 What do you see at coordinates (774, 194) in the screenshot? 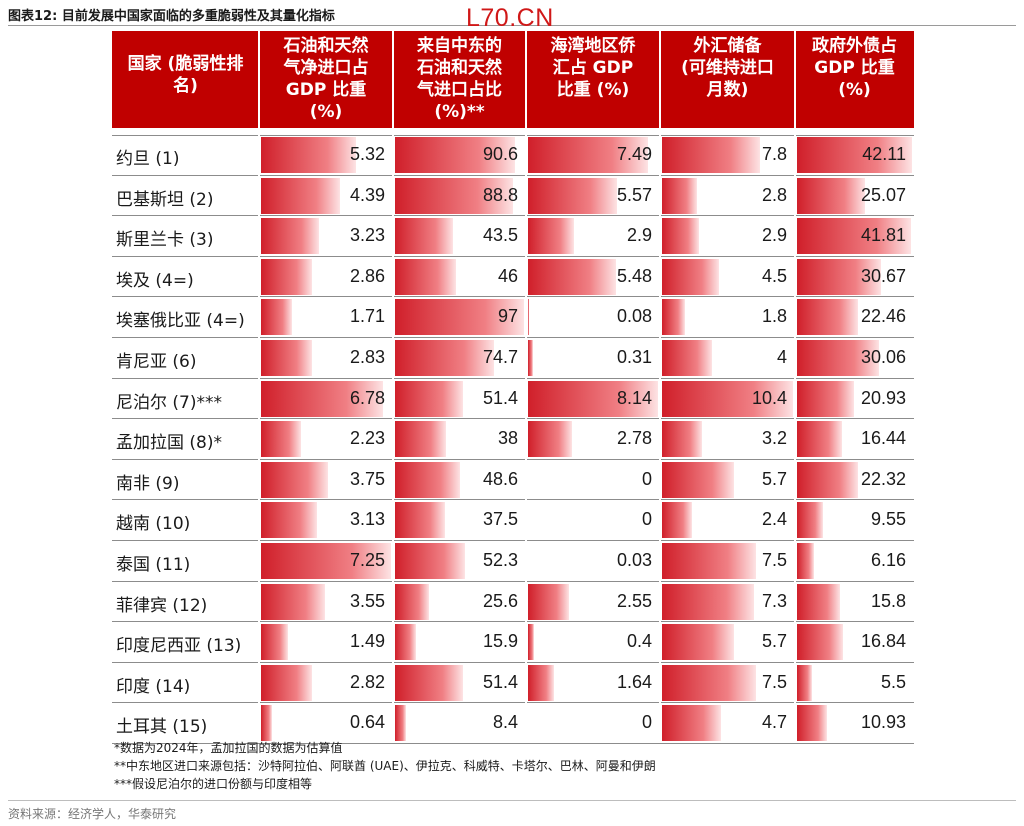
I see `cell-value: 2.8` at bounding box center [774, 194].